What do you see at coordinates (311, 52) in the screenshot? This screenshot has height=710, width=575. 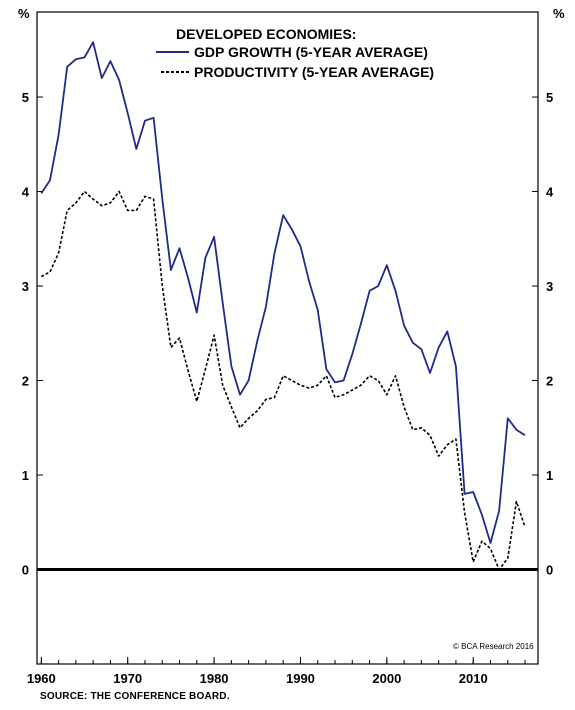 I see `legend-label-gdp: GDP GROWTH (5-YEAR AVERAGE)` at bounding box center [311, 52].